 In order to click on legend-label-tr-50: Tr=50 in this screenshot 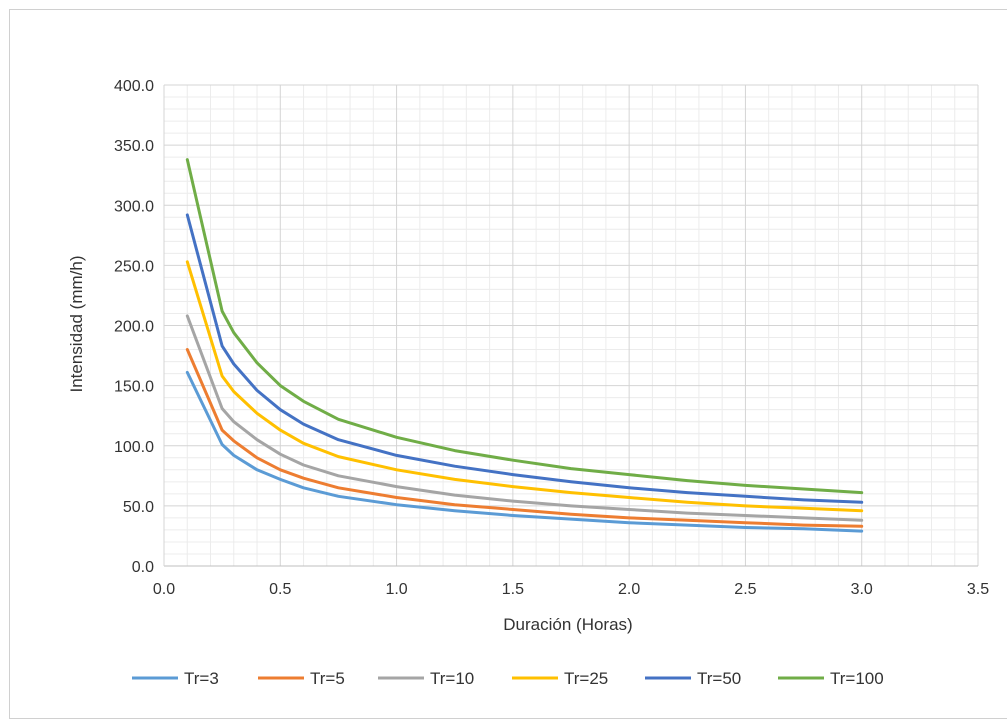, I will do `click(719, 678)`.